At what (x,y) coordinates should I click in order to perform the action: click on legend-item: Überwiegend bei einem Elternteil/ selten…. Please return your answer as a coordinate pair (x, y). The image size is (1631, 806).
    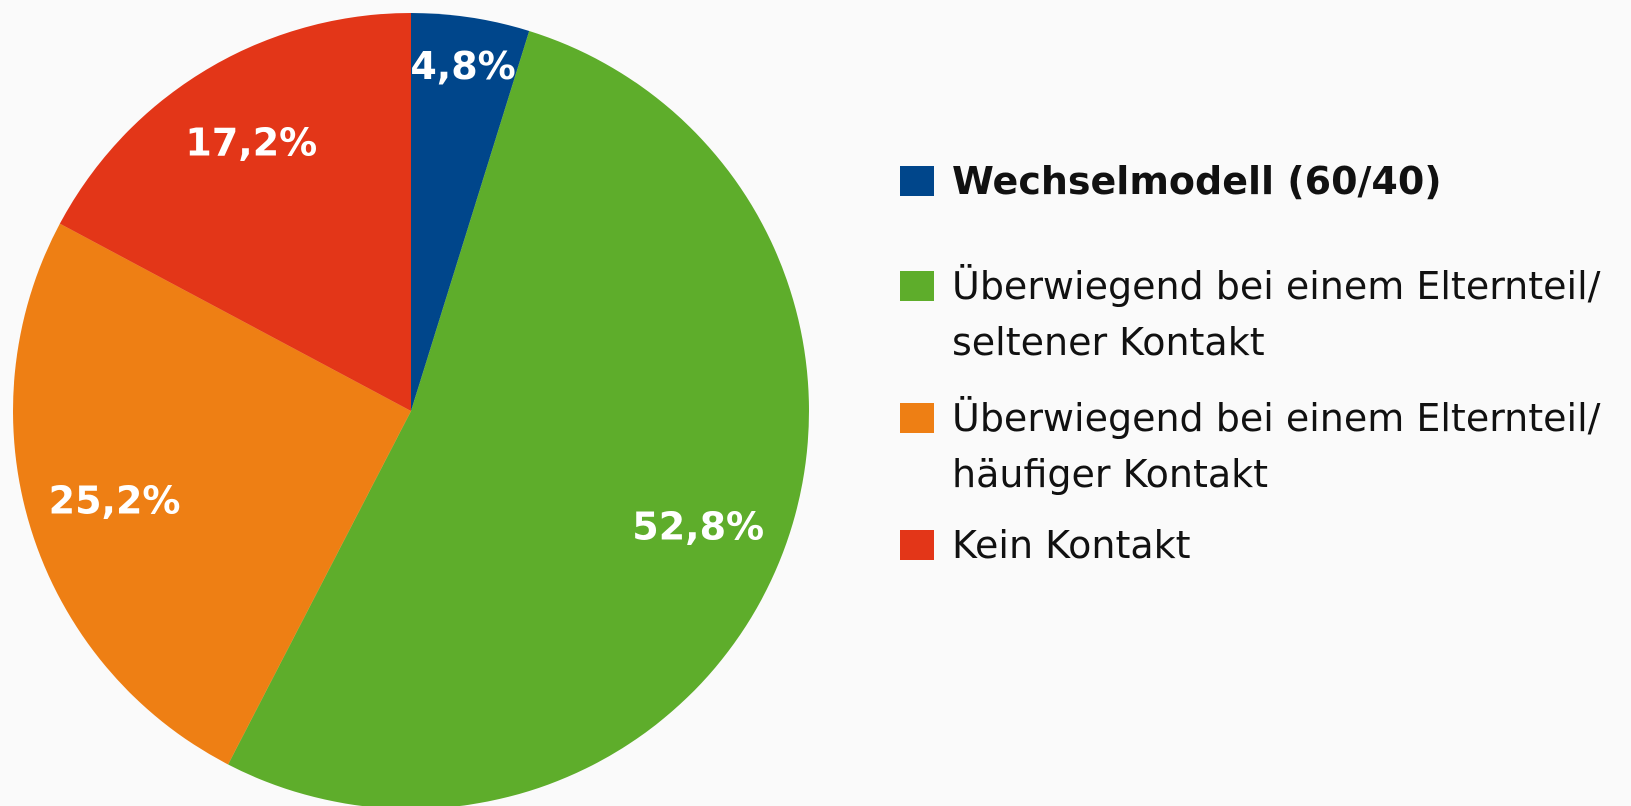
    Looking at the image, I should click on (1250, 314).